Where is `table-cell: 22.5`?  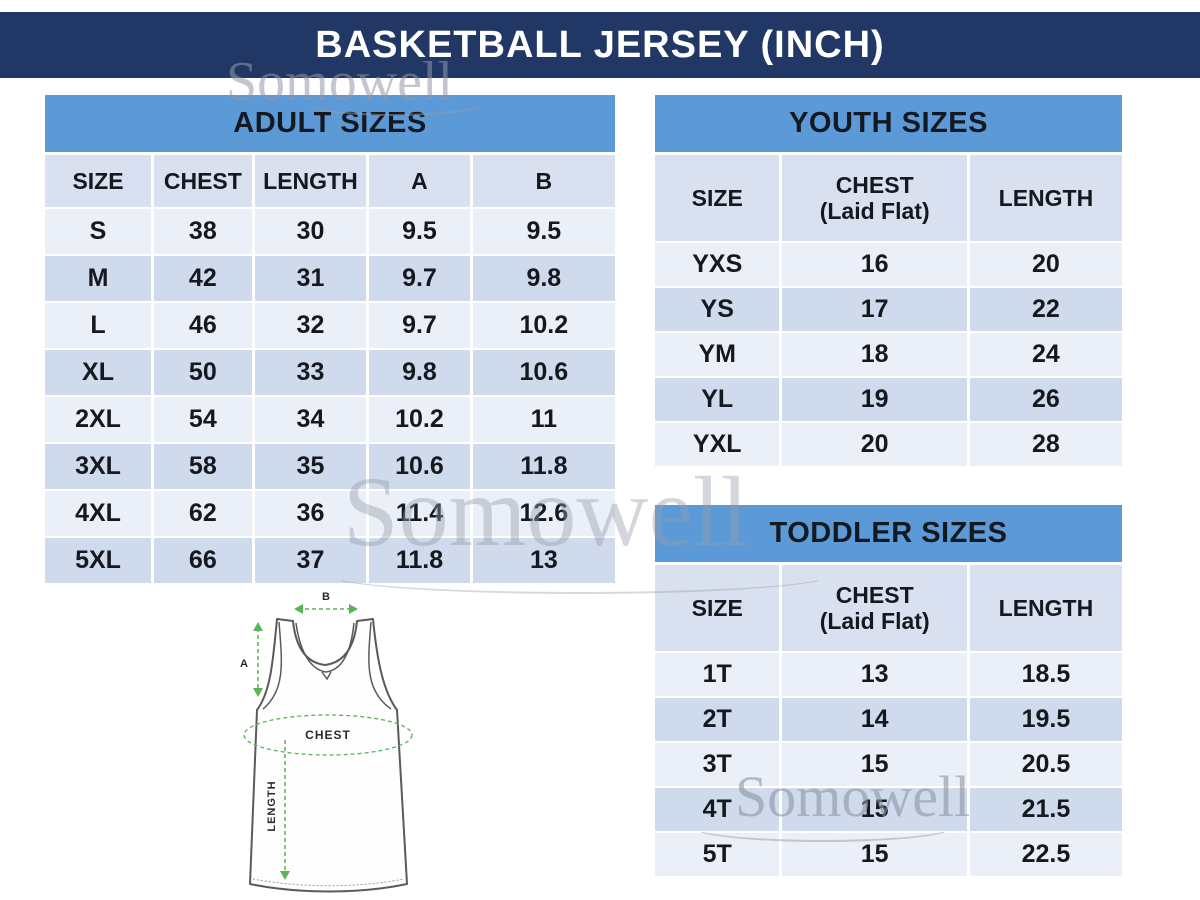
table-cell: 22.5 is located at coordinates (1045, 854).